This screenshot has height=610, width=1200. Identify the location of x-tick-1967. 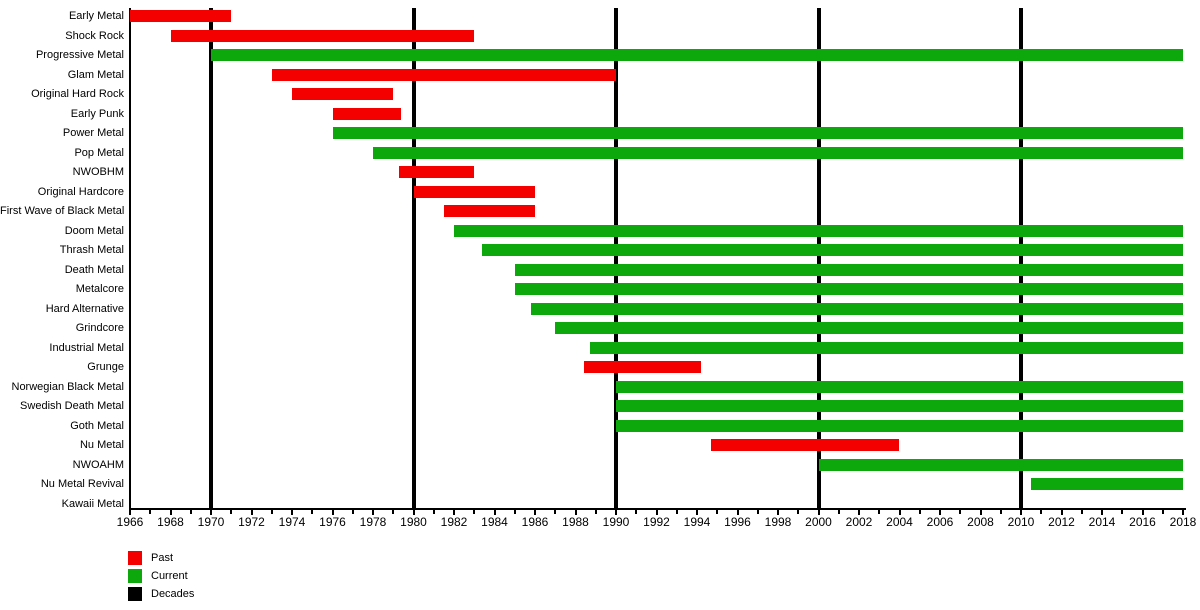
(150, 512).